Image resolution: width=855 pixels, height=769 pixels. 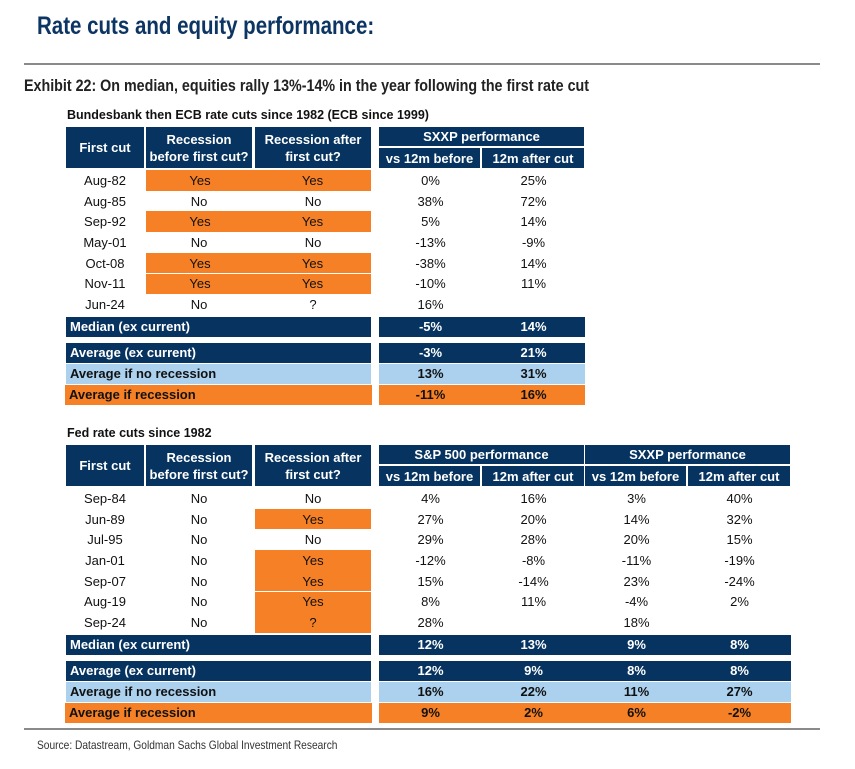 I want to click on row-perf-sx_a: 15%, so click(x=739, y=540).